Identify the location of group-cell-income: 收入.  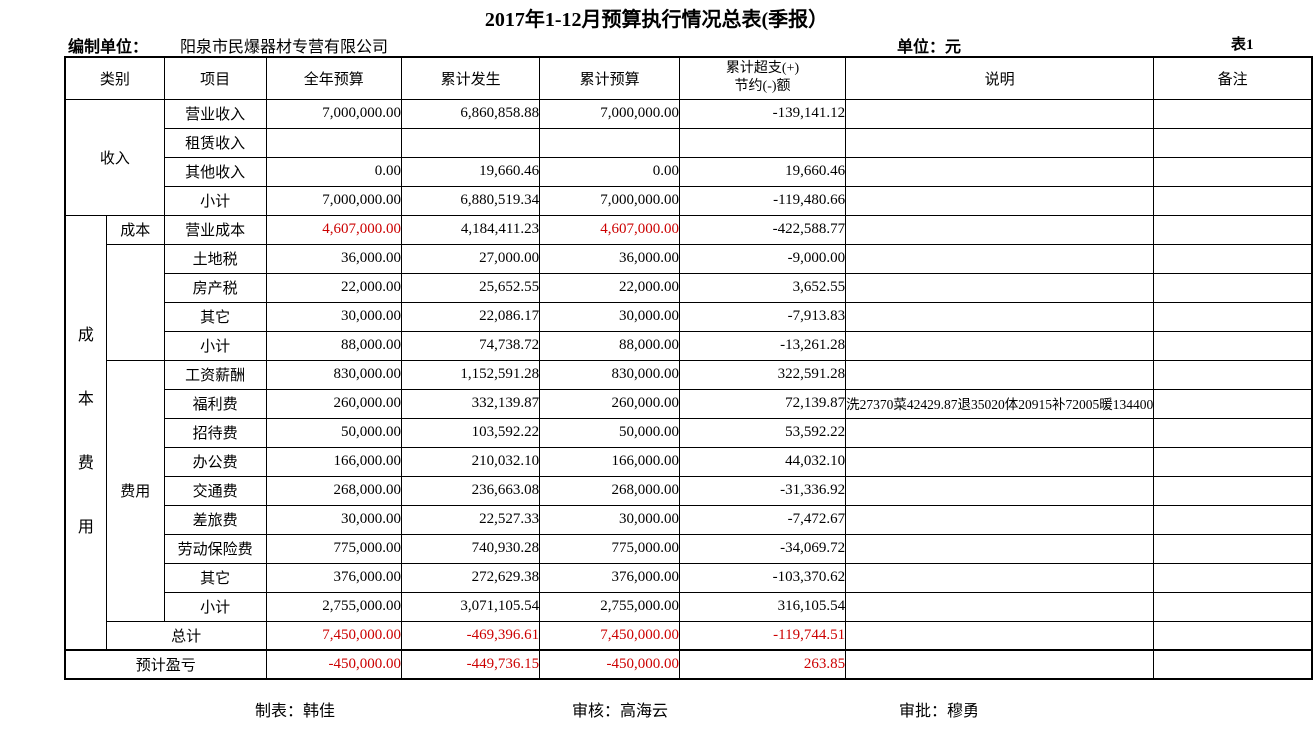
(114, 157).